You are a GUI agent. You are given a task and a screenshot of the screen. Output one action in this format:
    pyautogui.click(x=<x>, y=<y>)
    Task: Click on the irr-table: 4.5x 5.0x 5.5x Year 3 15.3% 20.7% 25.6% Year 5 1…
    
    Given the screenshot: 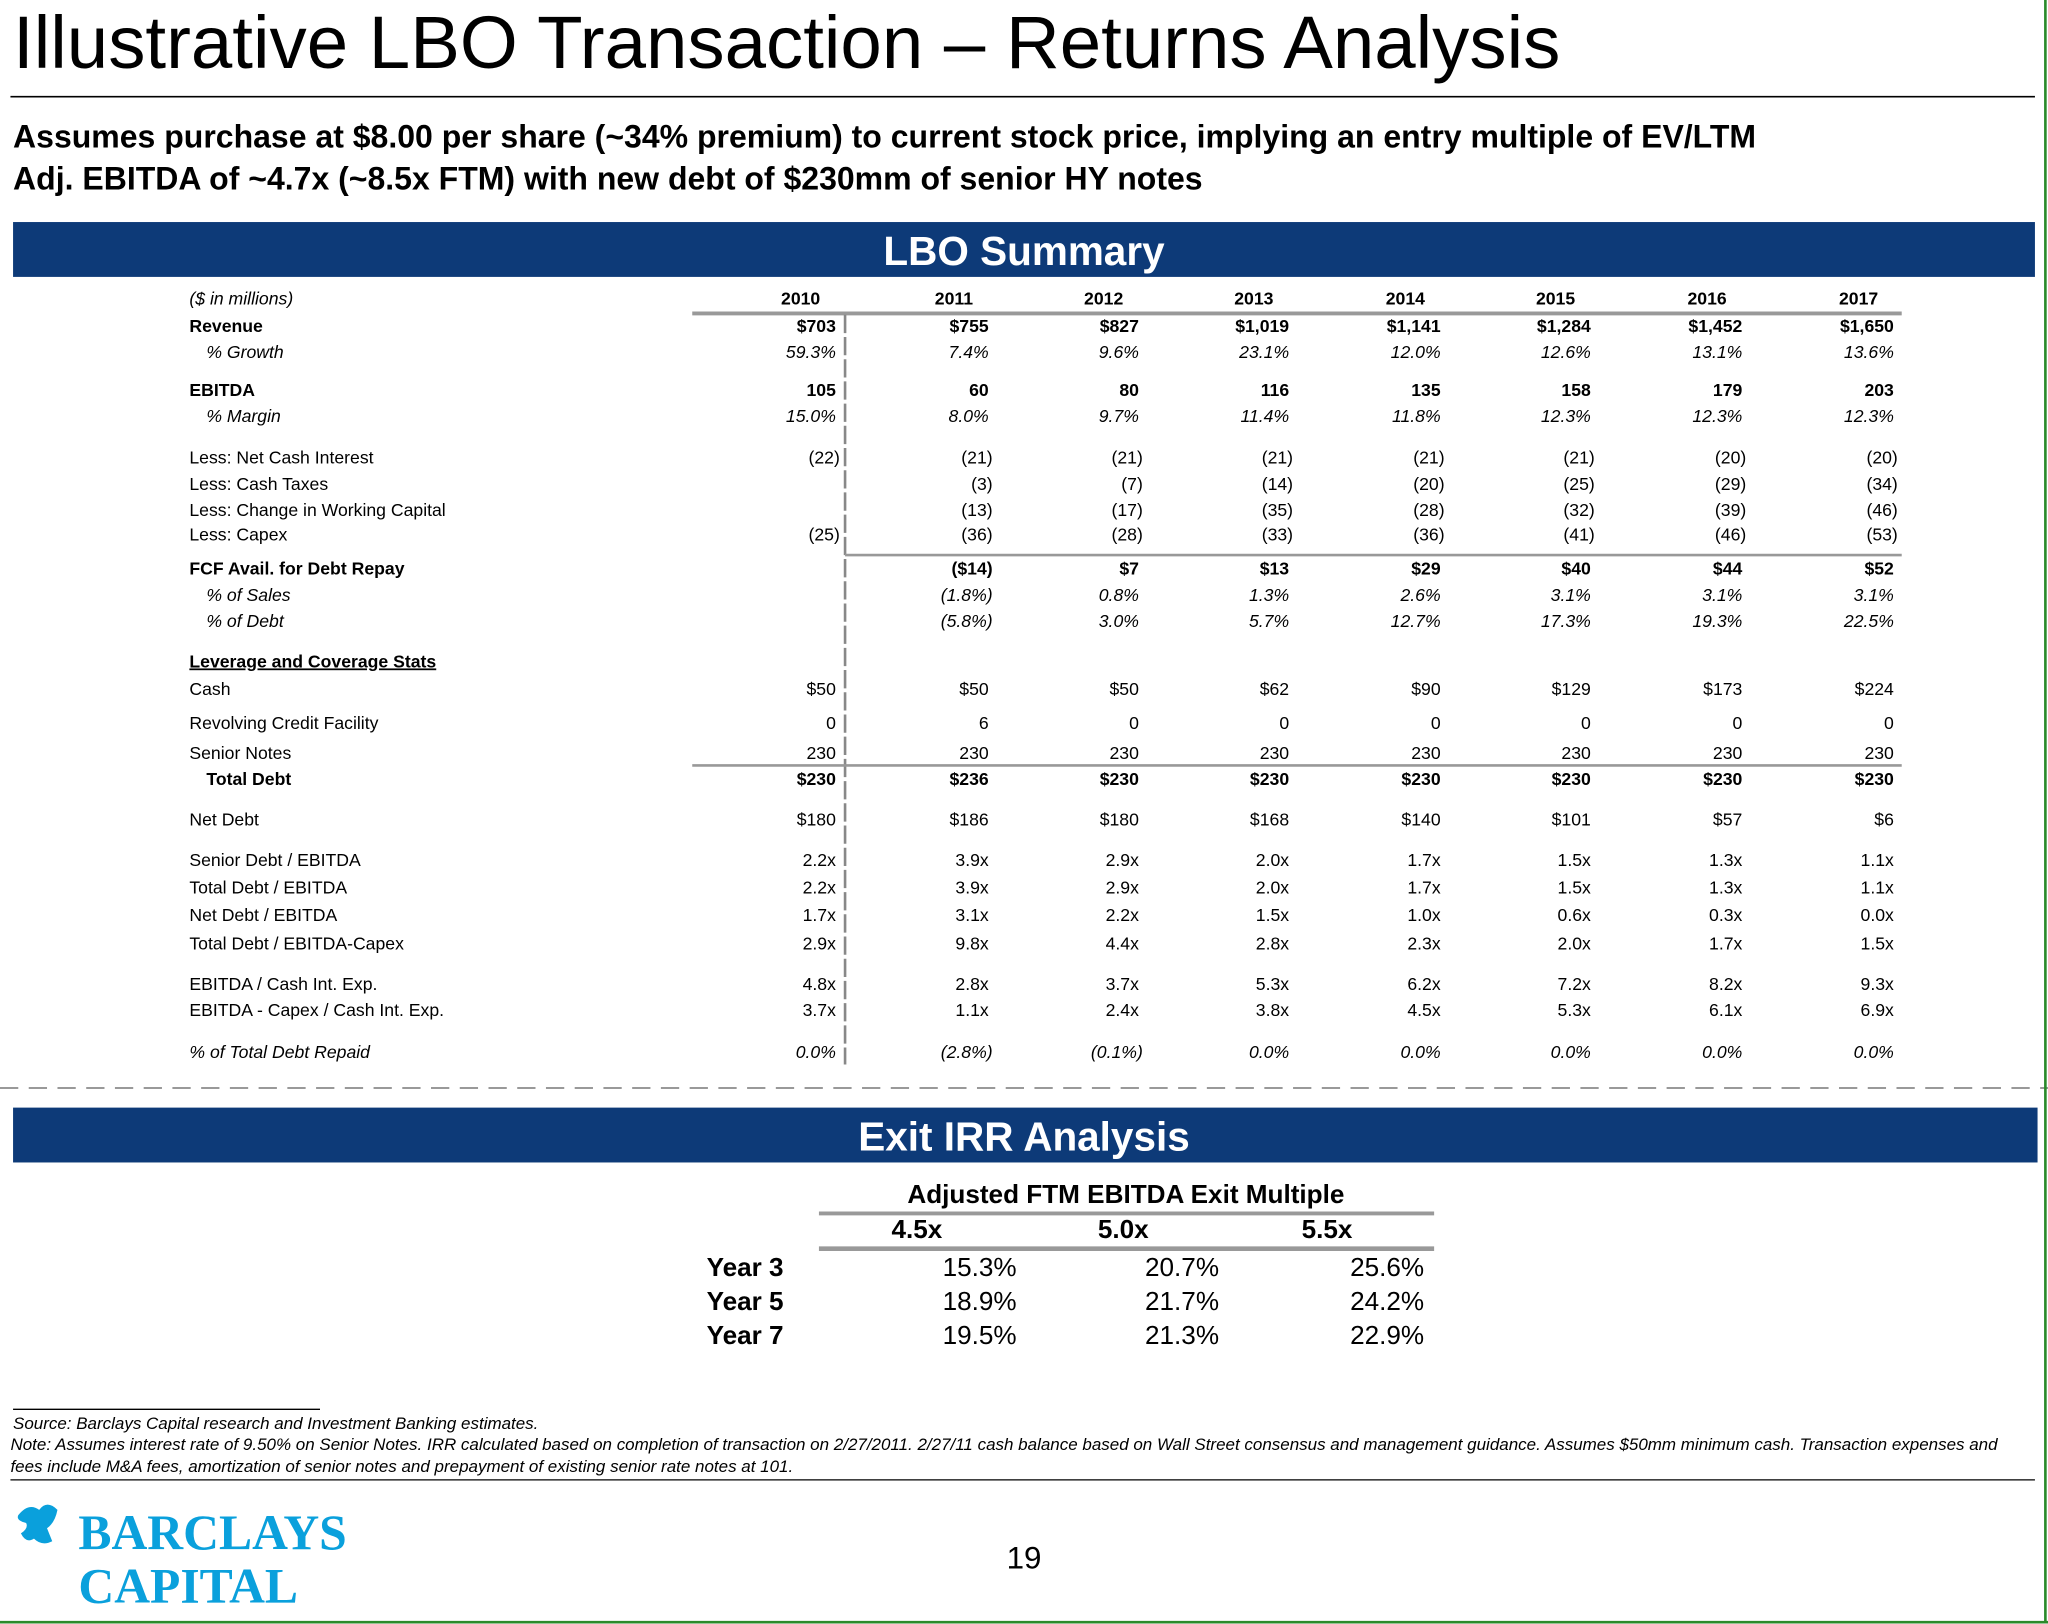 What is the action you would take?
    pyautogui.click(x=1066, y=1282)
    